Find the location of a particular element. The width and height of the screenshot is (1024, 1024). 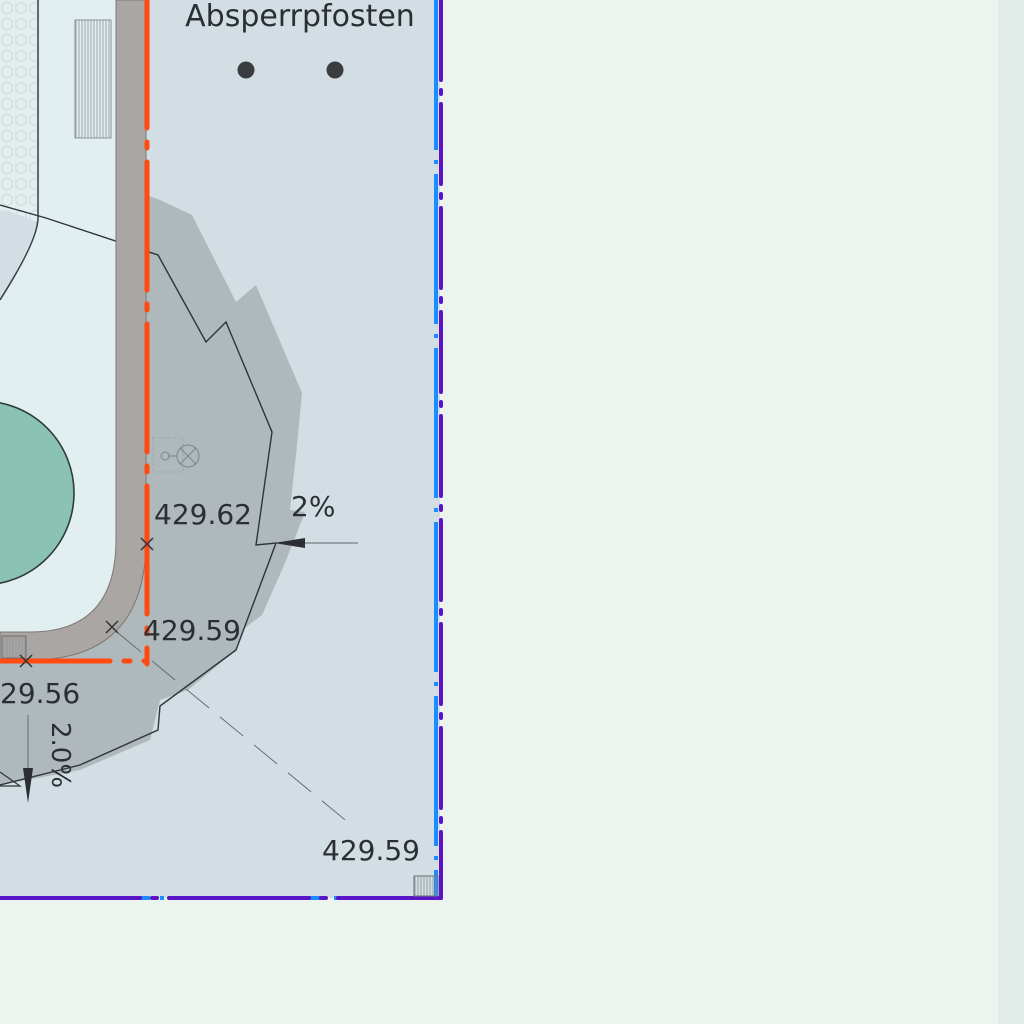

title-label: Absperrpfosten is located at coordinates (300, 17).